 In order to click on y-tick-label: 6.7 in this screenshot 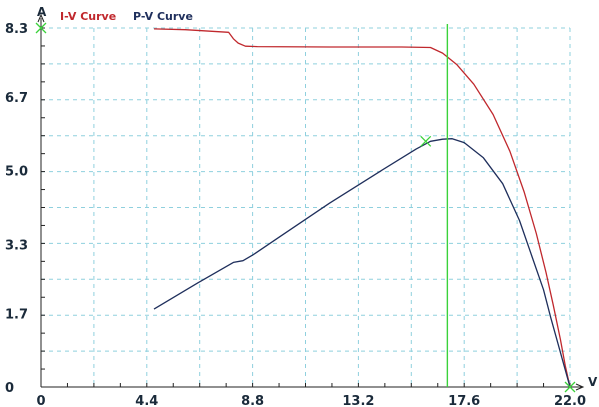, I will do `click(16, 98)`.